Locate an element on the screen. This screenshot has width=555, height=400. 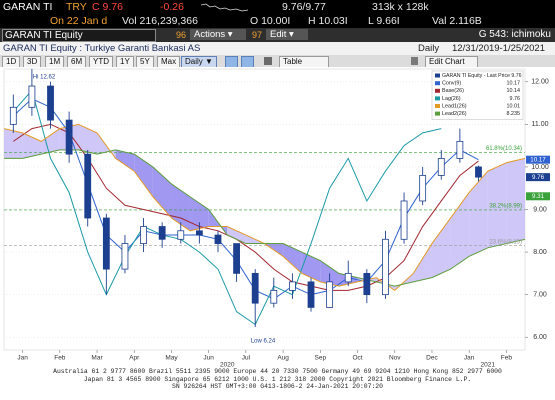
x-tick-label: Aug is located at coordinates (283, 358).